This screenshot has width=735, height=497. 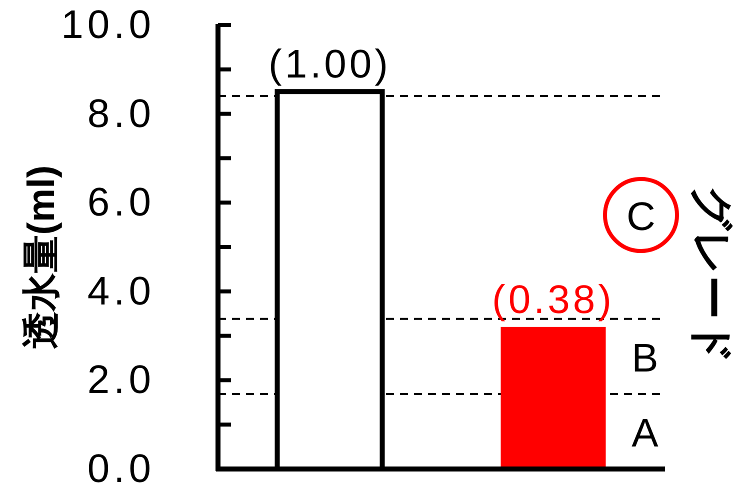 I want to click on annotation: B, so click(x=645, y=358).